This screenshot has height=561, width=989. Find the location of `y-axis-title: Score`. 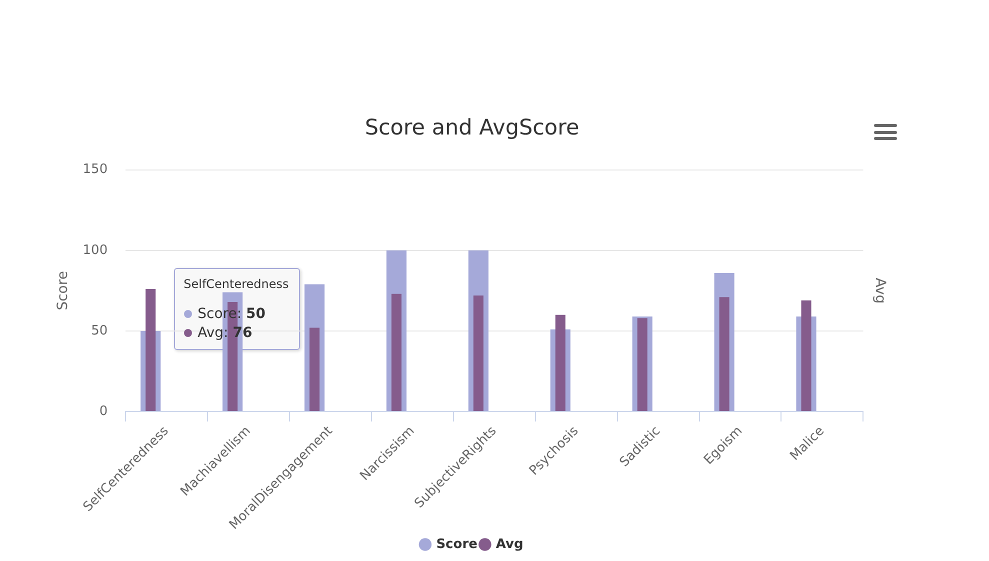

y-axis-title: Score is located at coordinates (63, 290).